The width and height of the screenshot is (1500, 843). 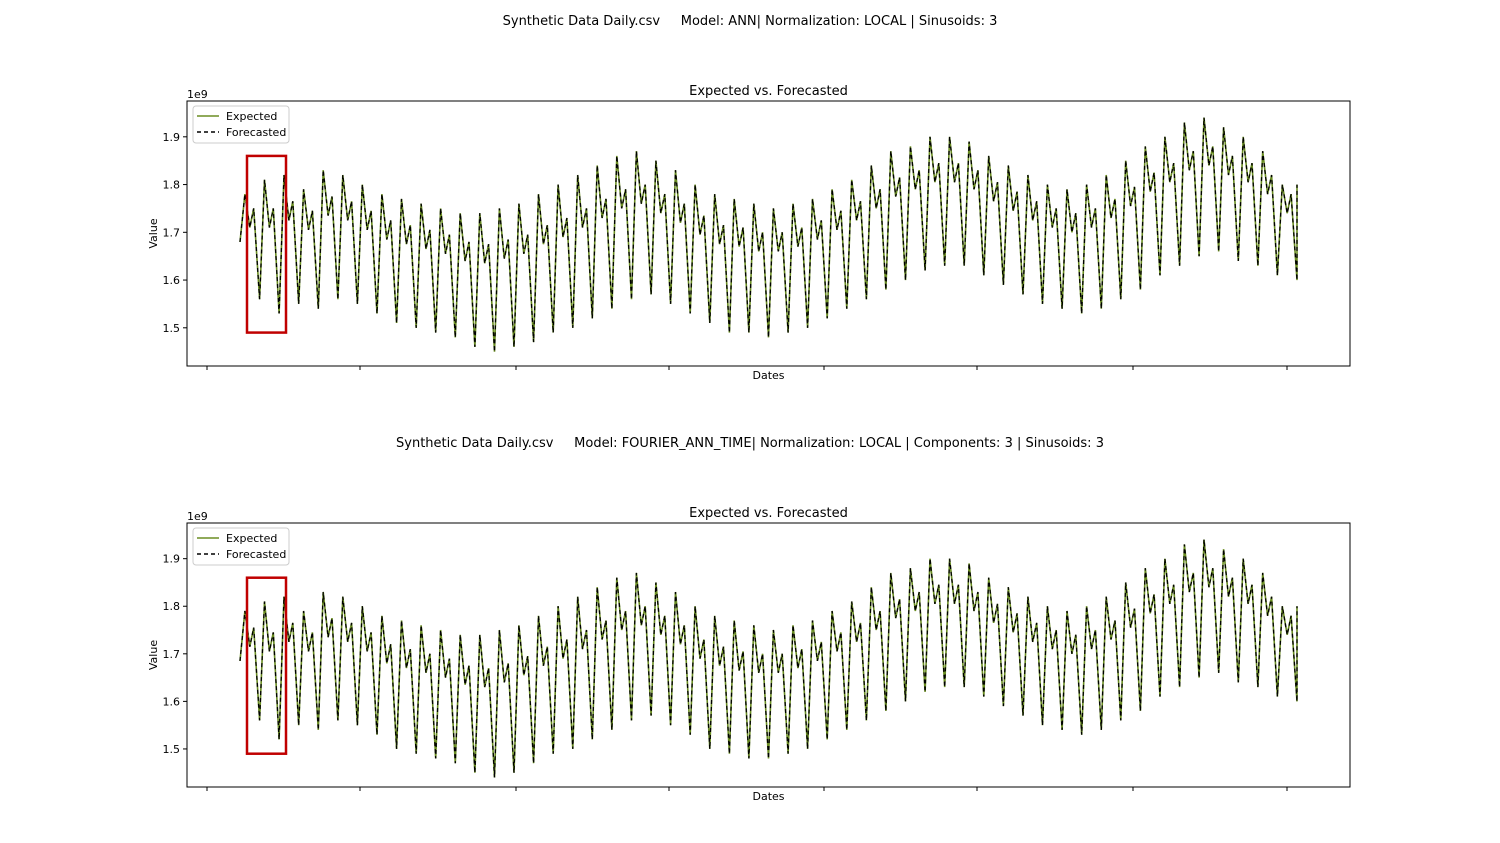 What do you see at coordinates (172, 654) in the screenshot?
I see `y-tick-label-2-3: 1.7` at bounding box center [172, 654].